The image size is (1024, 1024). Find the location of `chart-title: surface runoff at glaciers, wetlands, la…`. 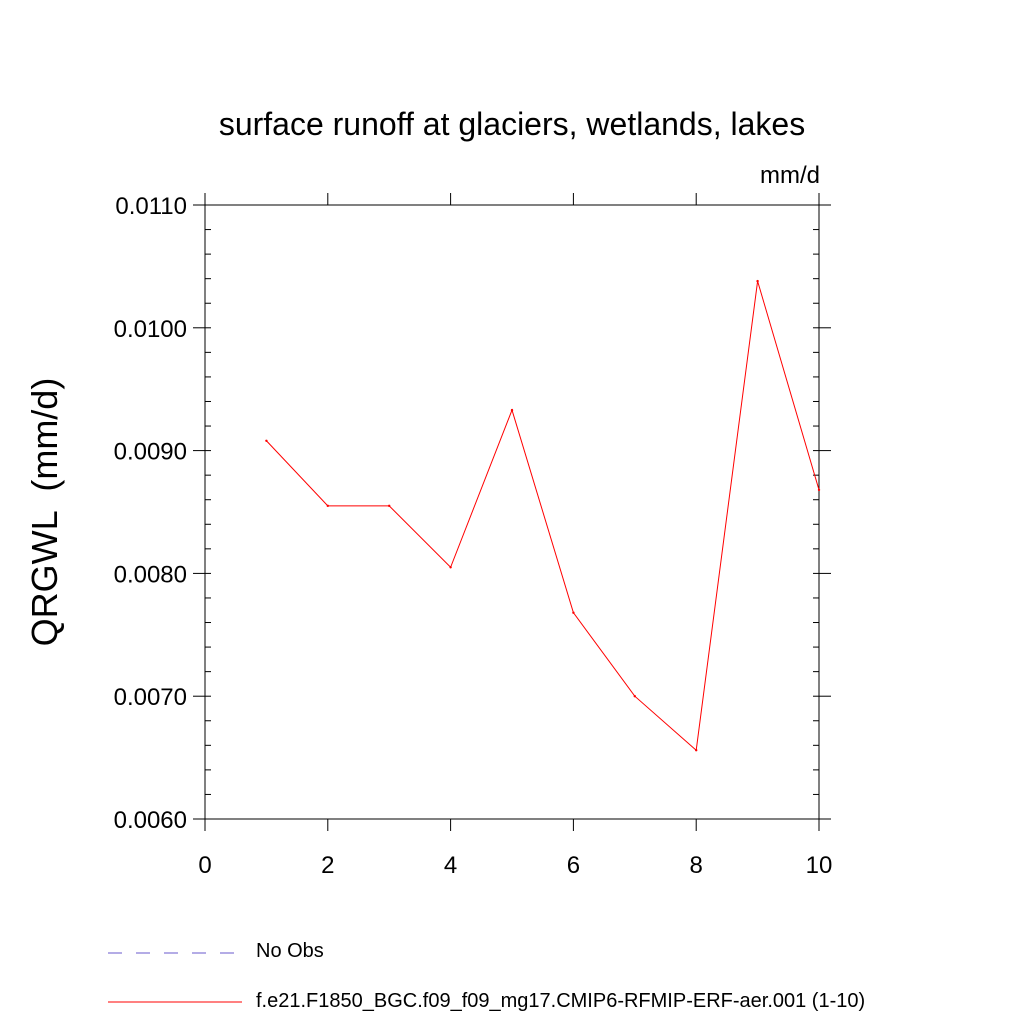

chart-title: surface runoff at glaciers, wetlands, la… is located at coordinates (512, 124).